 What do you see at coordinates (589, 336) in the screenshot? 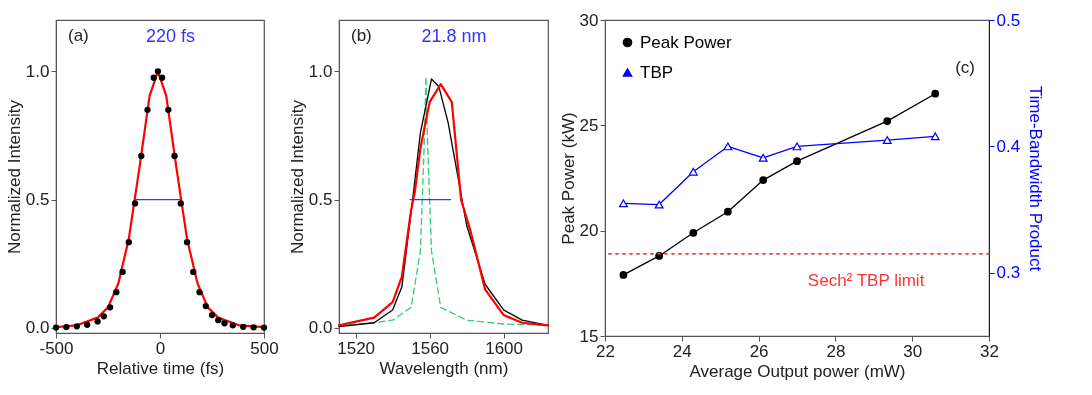
I see `y-tick-label: 15` at bounding box center [589, 336].